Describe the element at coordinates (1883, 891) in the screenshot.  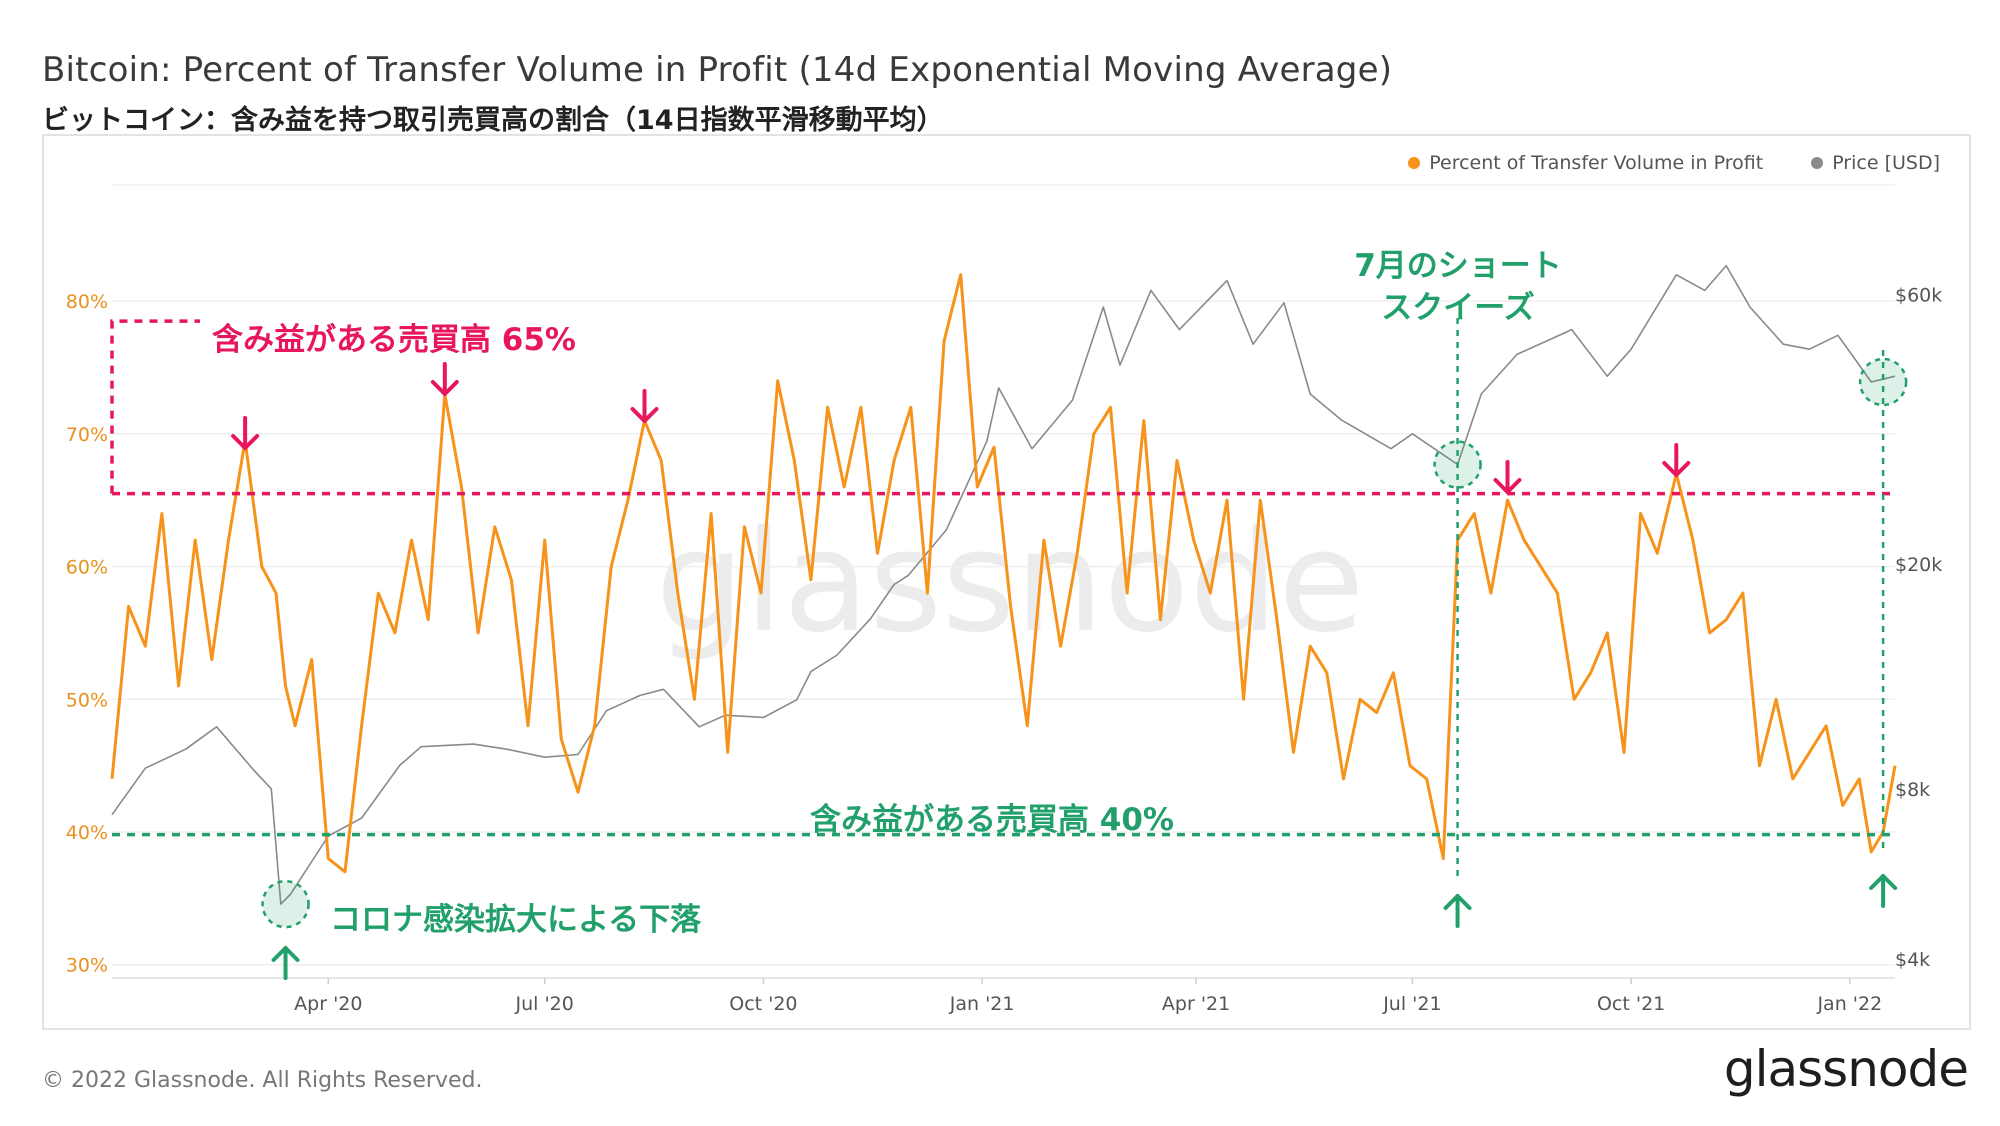
I see `arrow-up-jan22` at that location.